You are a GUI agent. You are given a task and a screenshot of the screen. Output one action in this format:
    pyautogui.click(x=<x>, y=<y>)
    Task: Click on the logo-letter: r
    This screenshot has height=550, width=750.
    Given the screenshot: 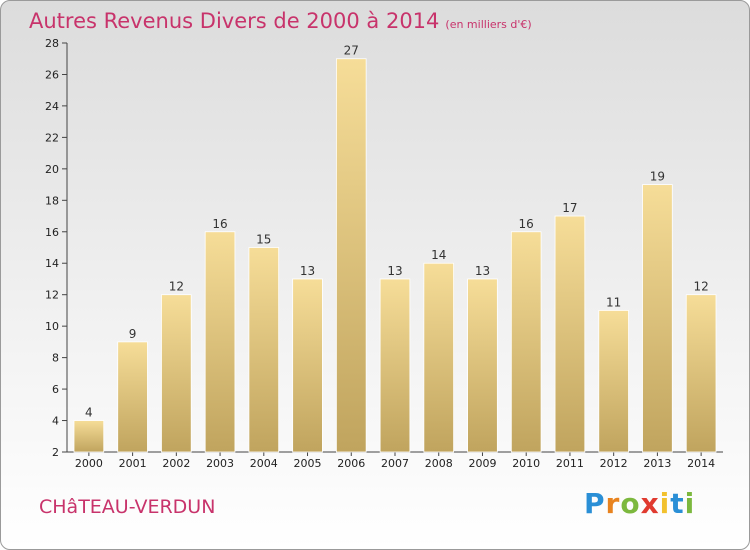 What is the action you would take?
    pyautogui.click(x=613, y=503)
    